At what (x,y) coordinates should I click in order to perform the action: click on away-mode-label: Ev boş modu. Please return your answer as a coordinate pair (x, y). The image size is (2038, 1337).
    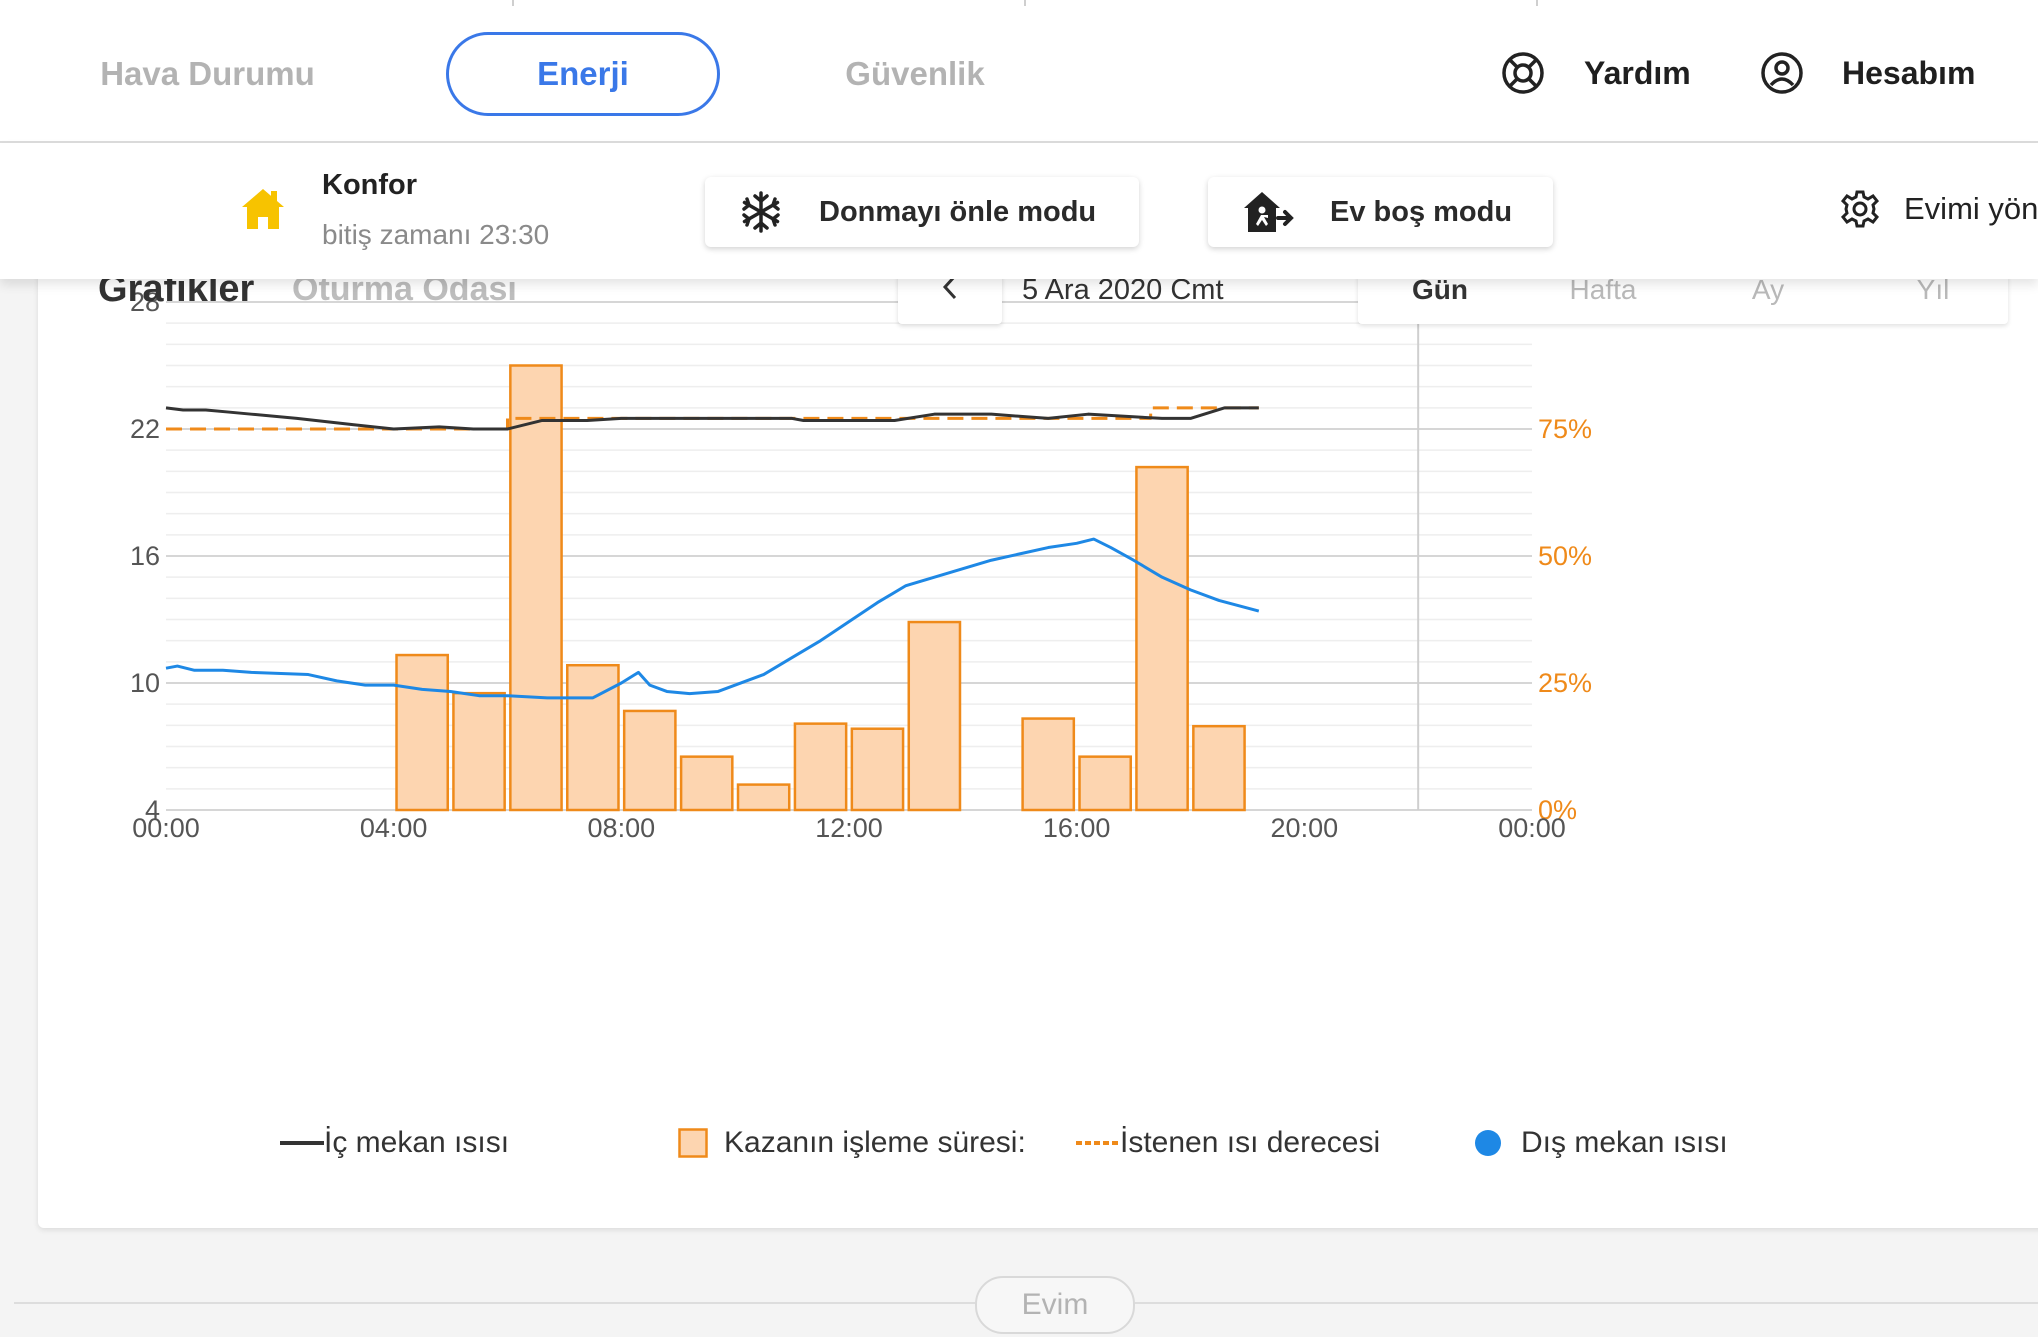
    Looking at the image, I should click on (1421, 211).